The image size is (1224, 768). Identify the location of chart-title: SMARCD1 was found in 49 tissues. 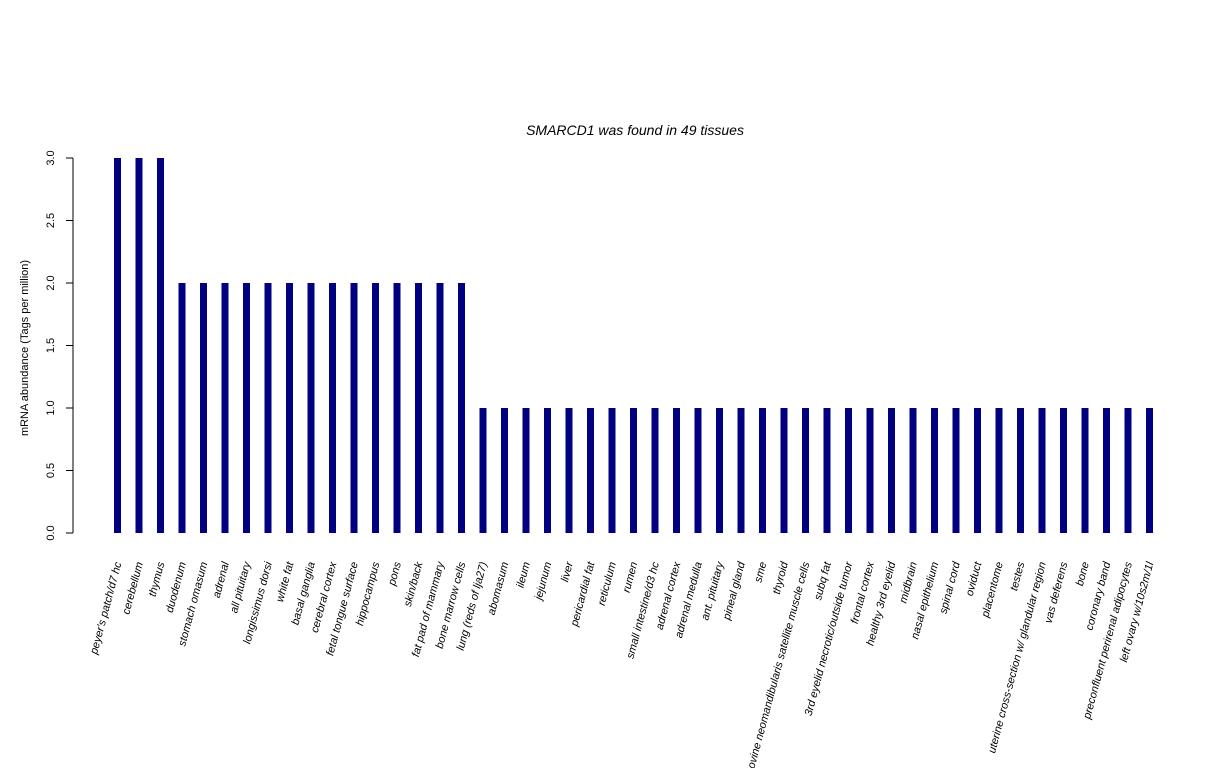
(635, 130).